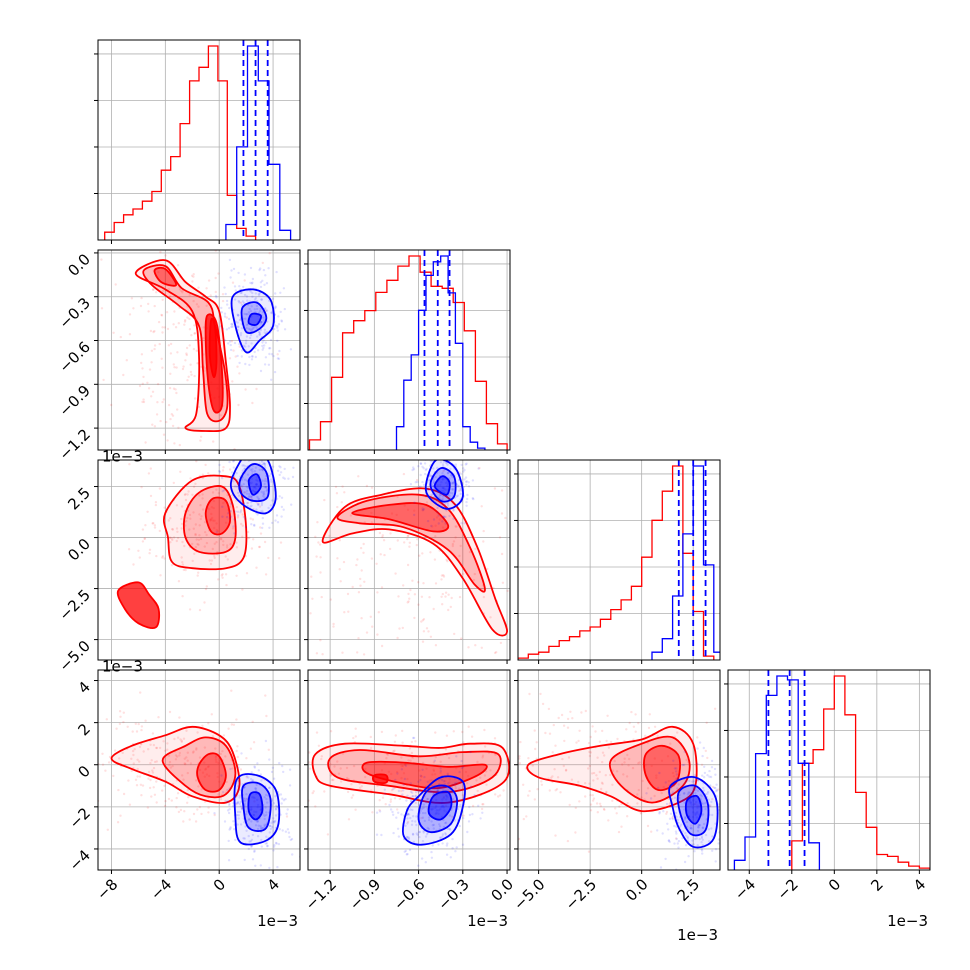 The image size is (970, 970). What do you see at coordinates (919, 884) in the screenshot?
I see `x-tick-label: 4` at bounding box center [919, 884].